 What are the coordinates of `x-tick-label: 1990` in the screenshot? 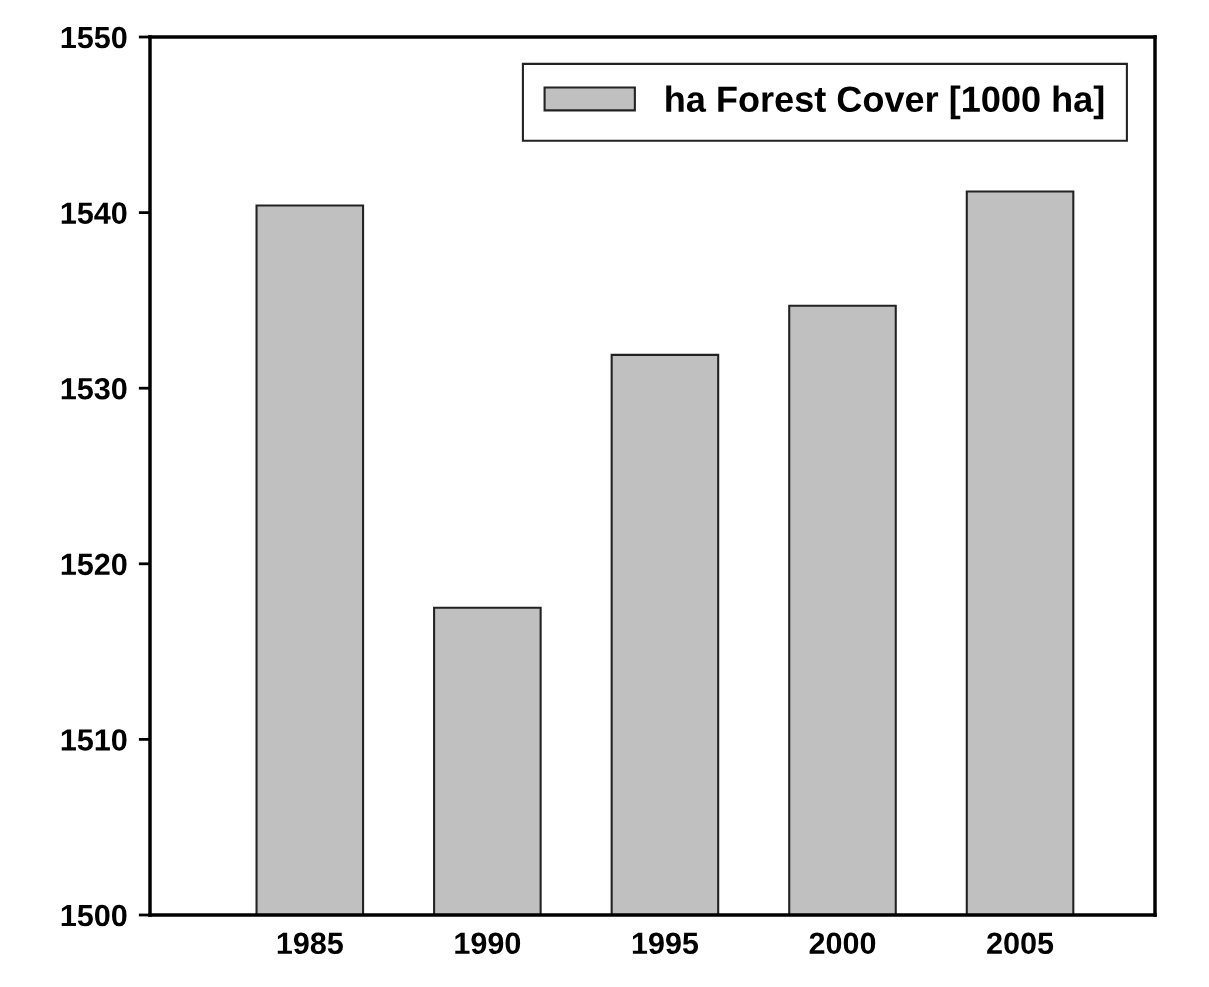 It's located at (488, 943).